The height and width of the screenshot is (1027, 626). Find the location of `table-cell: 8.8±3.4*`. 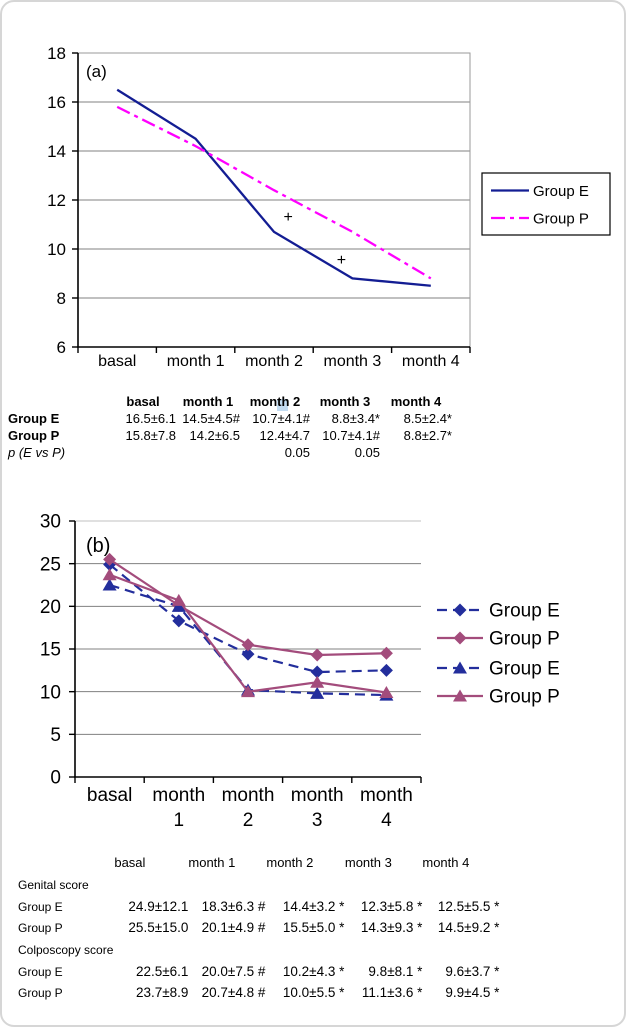

table-cell: 8.8±3.4* is located at coordinates (355, 418).